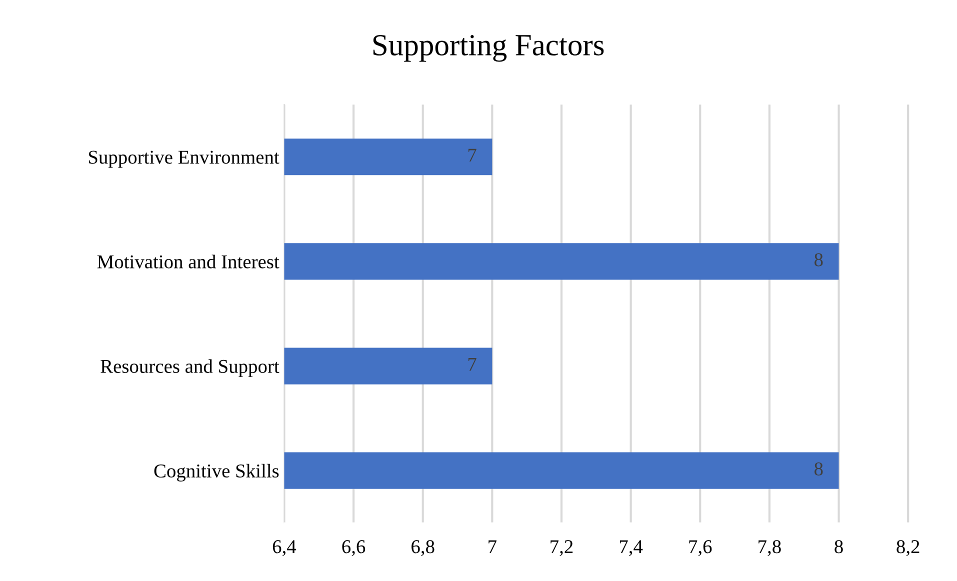  Describe the element at coordinates (561, 548) in the screenshot. I see `x-tick-label: 7,2` at that location.